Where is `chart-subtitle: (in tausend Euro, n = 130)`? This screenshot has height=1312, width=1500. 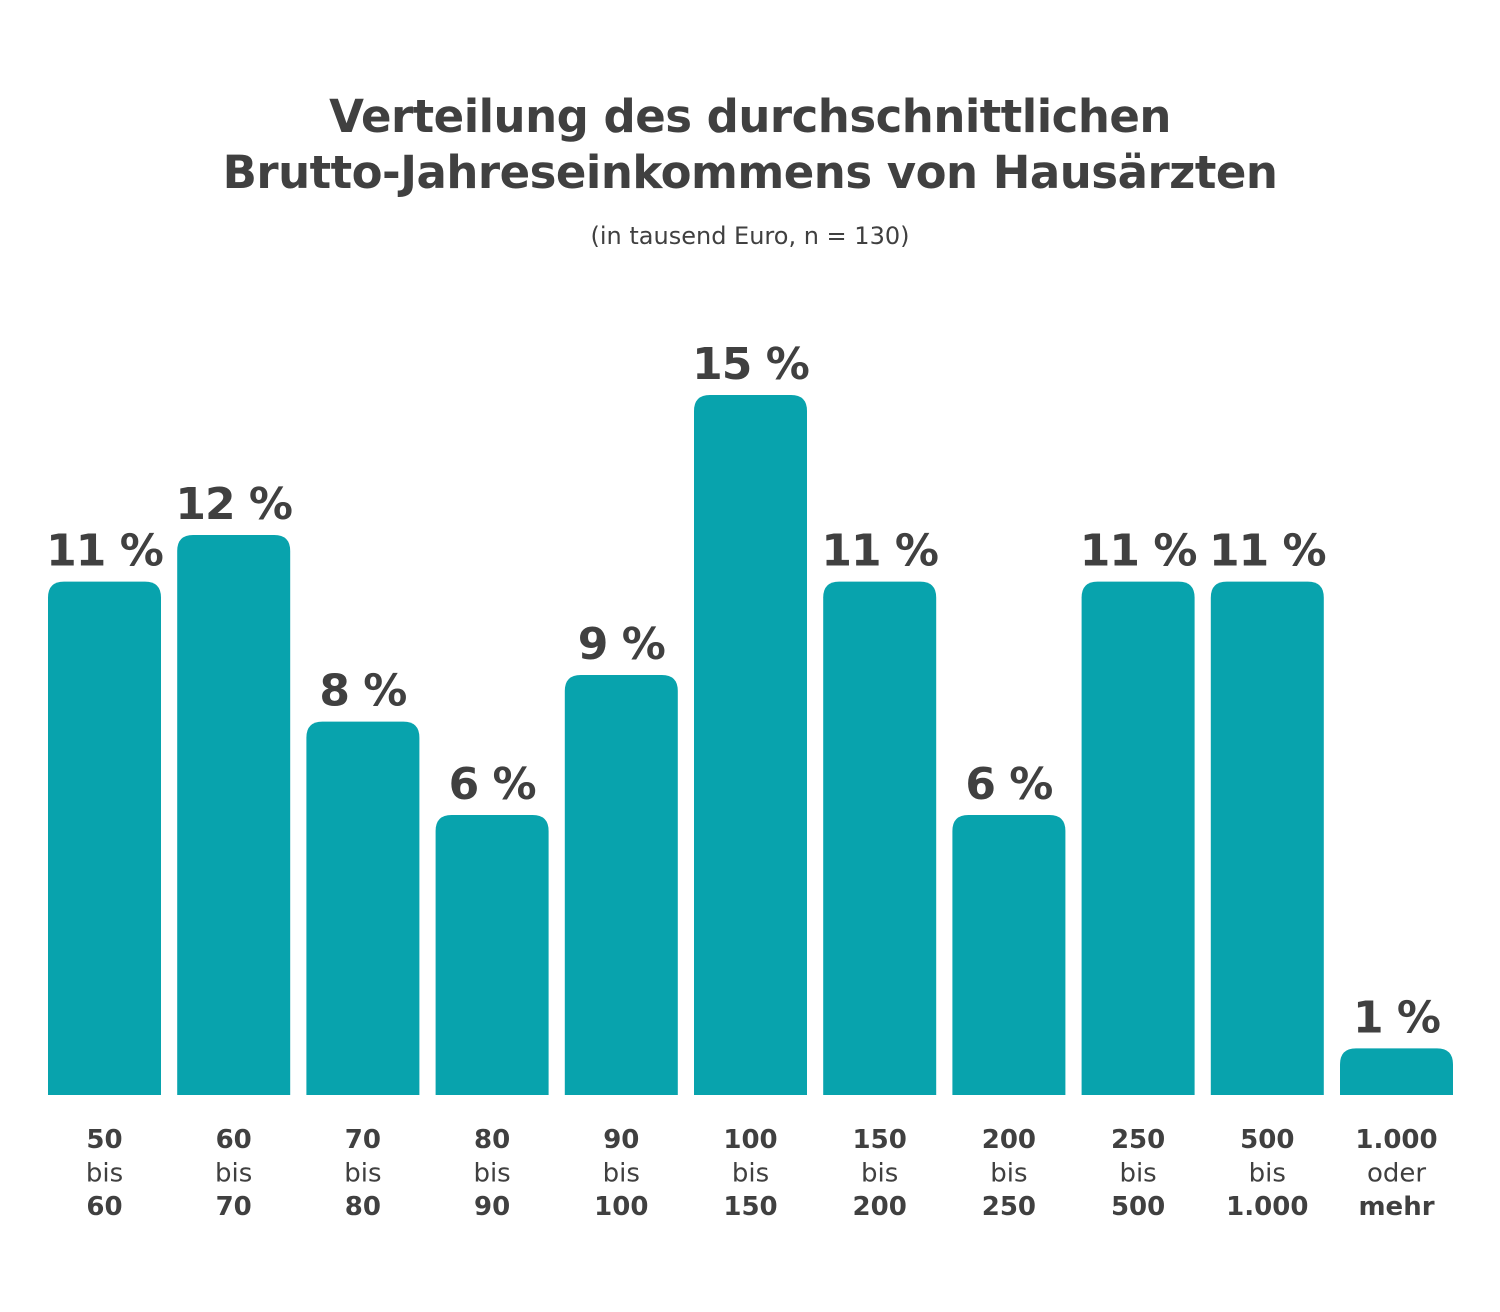 chart-subtitle: (in tausend Euro, n = 130) is located at coordinates (750, 236).